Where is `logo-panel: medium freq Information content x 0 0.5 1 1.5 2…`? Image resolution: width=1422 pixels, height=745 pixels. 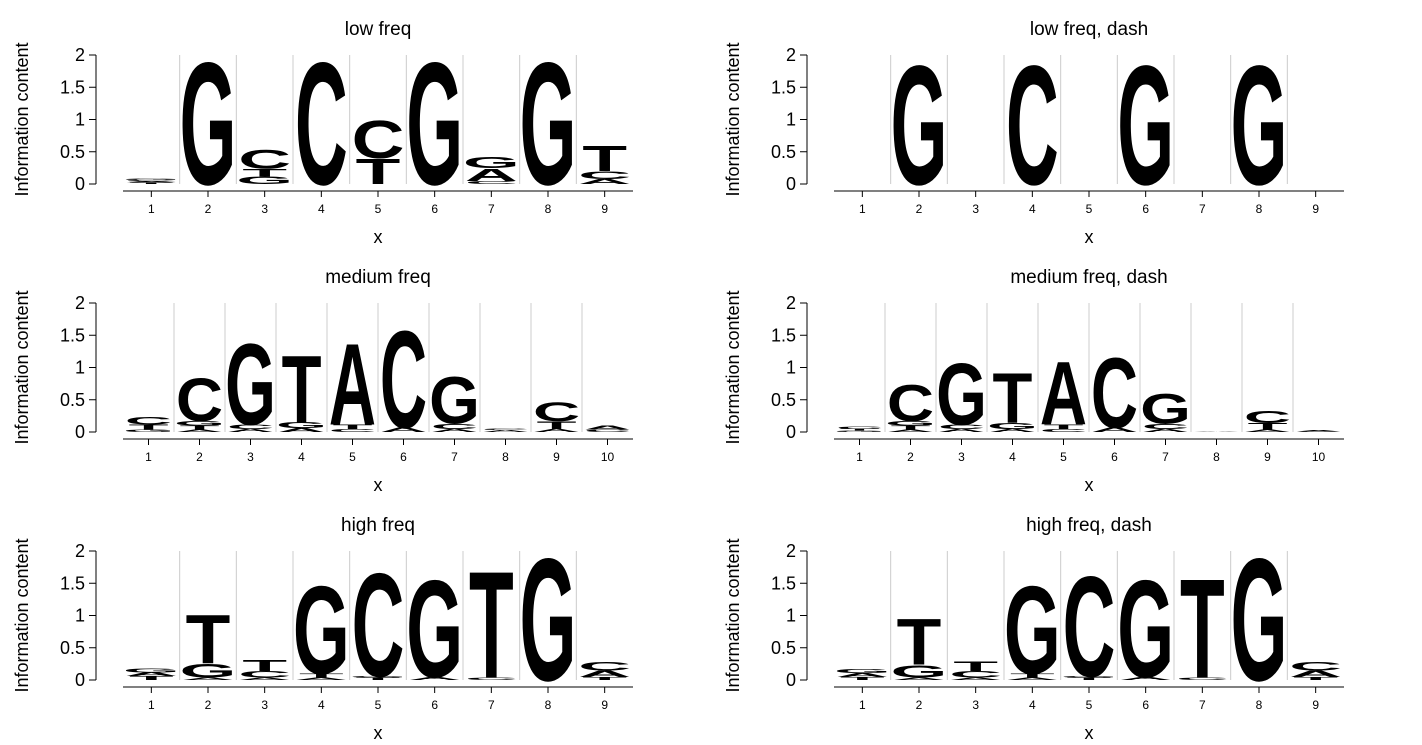
logo-panel: medium freq Information content x 0 0.5 1 1.5 2… is located at coordinates (322, 381).